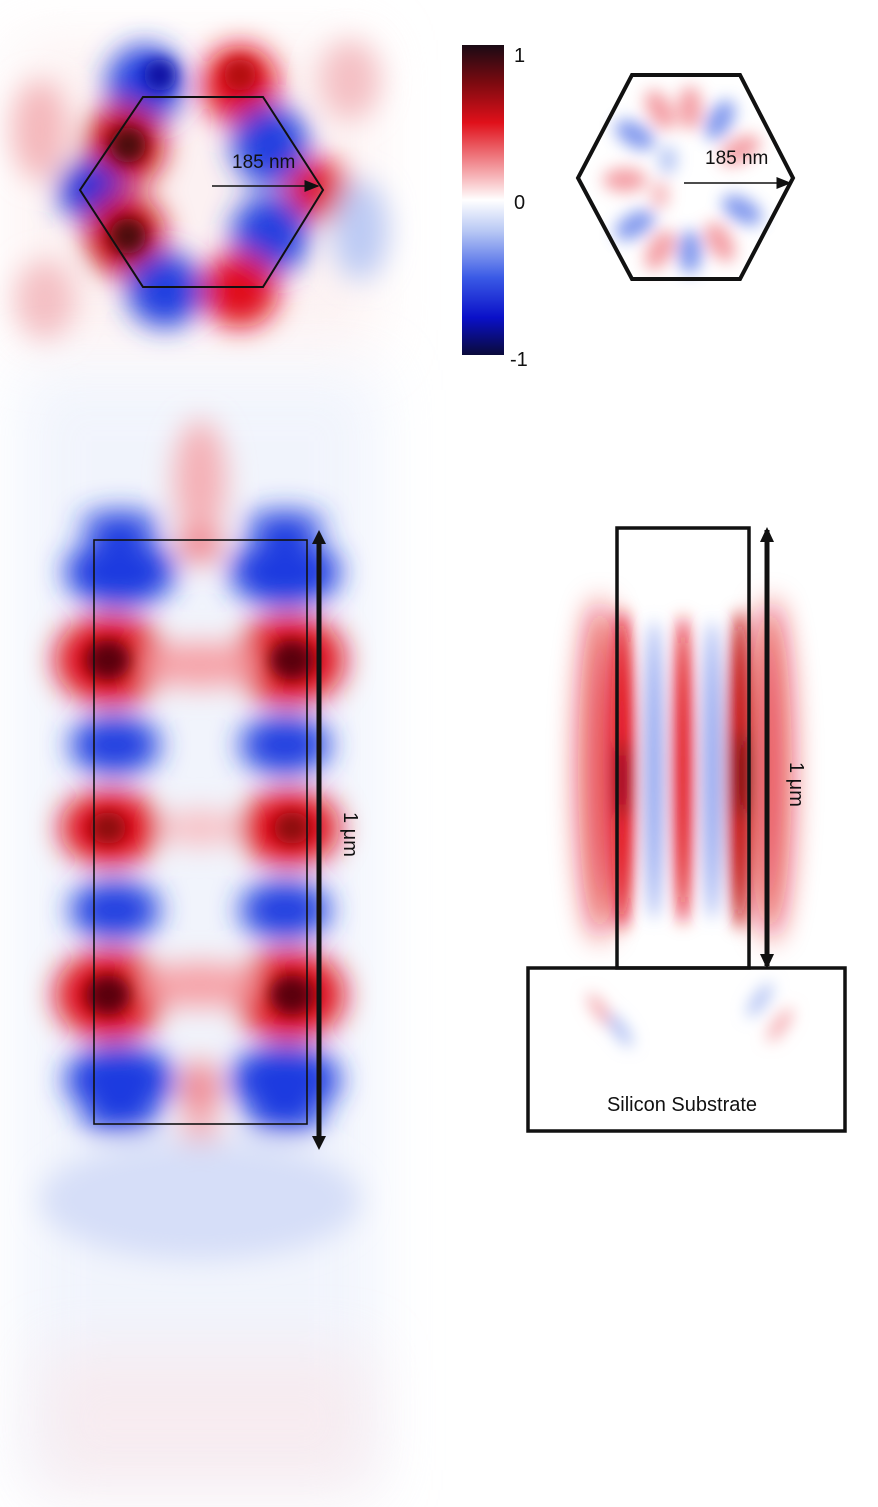 Image resolution: width=878 pixels, height=1507 pixels. I want to click on colorbar: 1 0 -1, so click(495, 208).